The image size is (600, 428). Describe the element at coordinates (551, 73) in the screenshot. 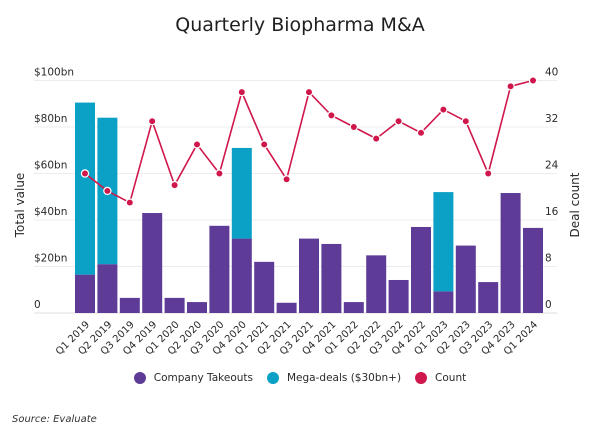

I see `y2-tick-label: 40` at that location.